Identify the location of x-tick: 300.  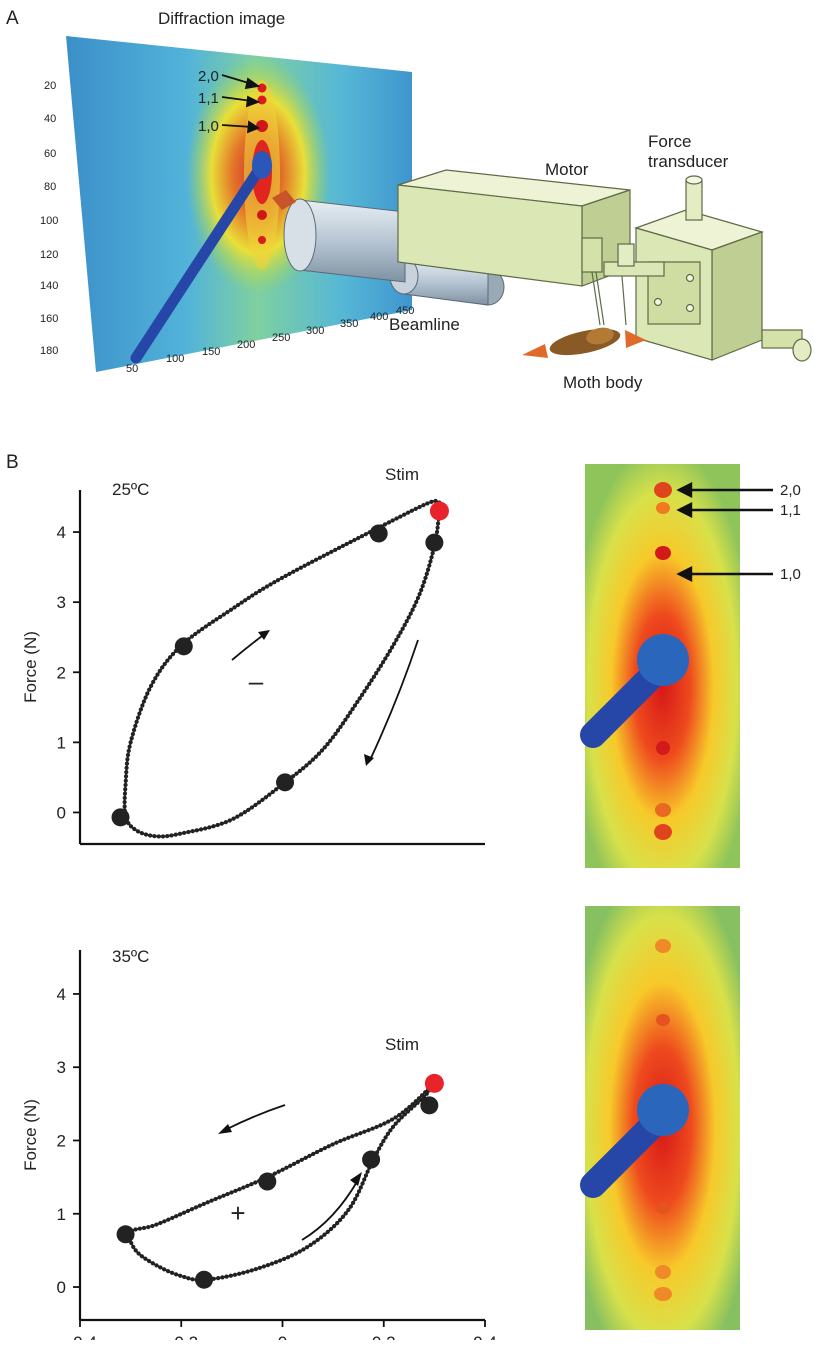
(315, 331).